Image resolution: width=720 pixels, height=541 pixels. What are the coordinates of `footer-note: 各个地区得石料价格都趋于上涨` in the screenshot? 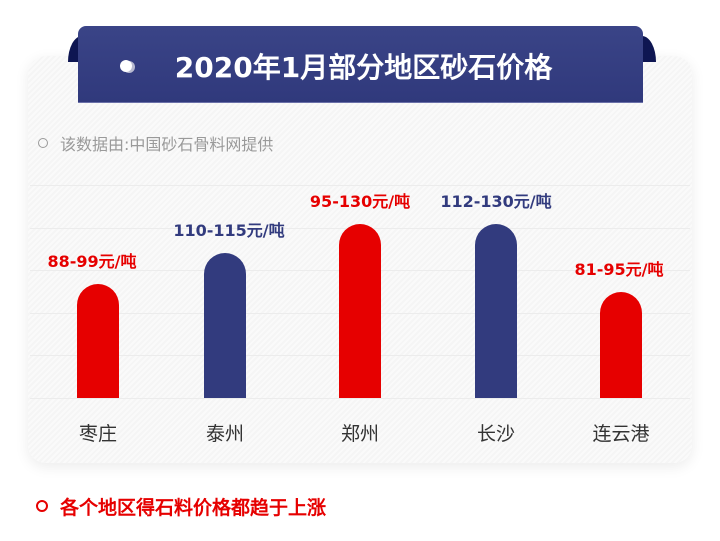 It's located at (181, 506).